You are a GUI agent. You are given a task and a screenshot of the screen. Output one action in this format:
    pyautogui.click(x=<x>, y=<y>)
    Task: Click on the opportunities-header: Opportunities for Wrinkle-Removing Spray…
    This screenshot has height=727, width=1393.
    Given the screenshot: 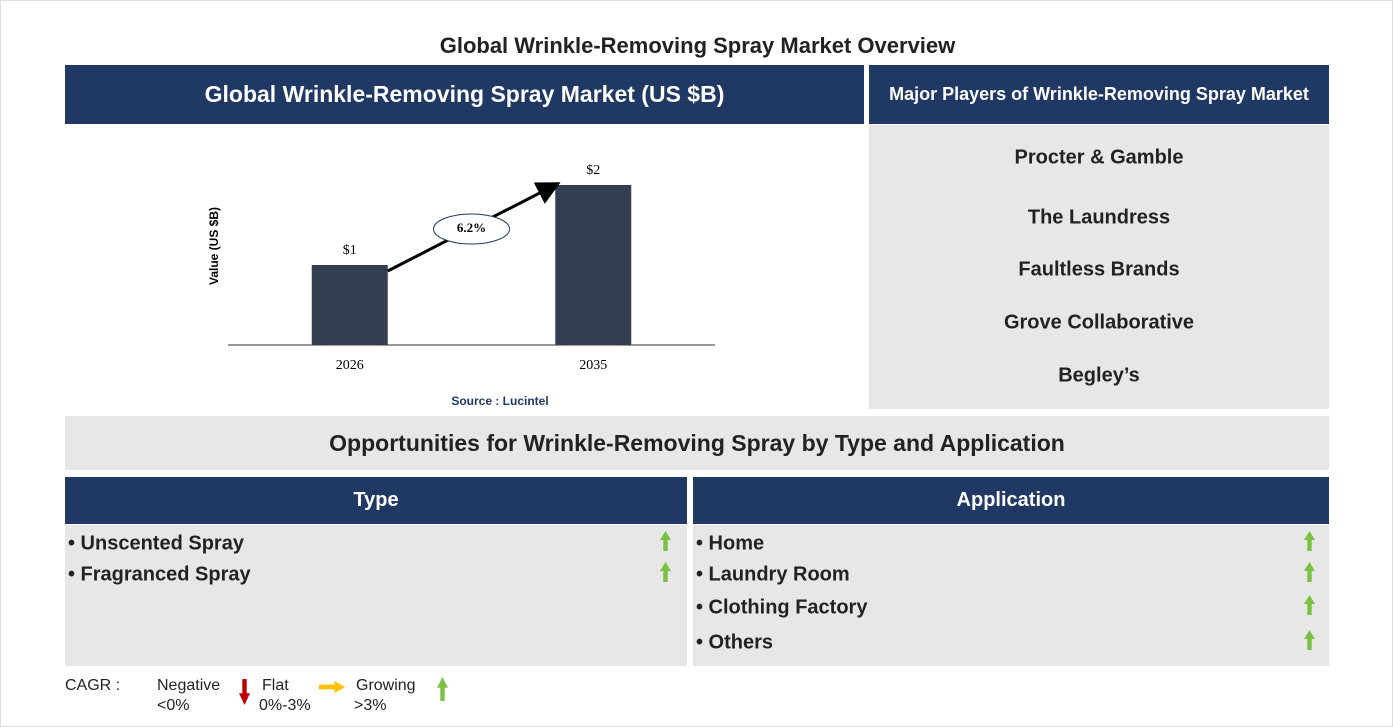 What is the action you would take?
    pyautogui.click(x=697, y=443)
    